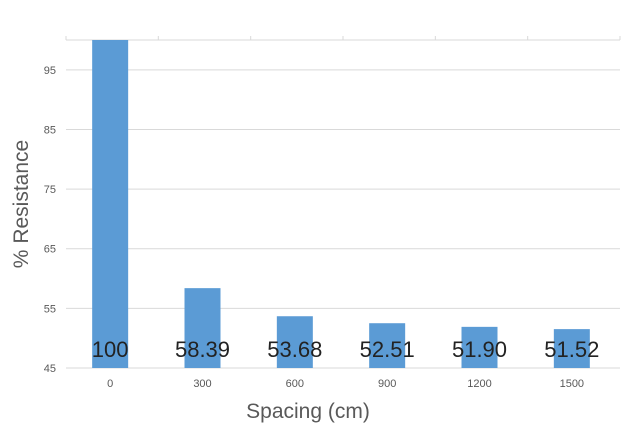 Image resolution: width=630 pixels, height=445 pixels. What do you see at coordinates (202, 384) in the screenshot?
I see `x-tick-label: 300` at bounding box center [202, 384].